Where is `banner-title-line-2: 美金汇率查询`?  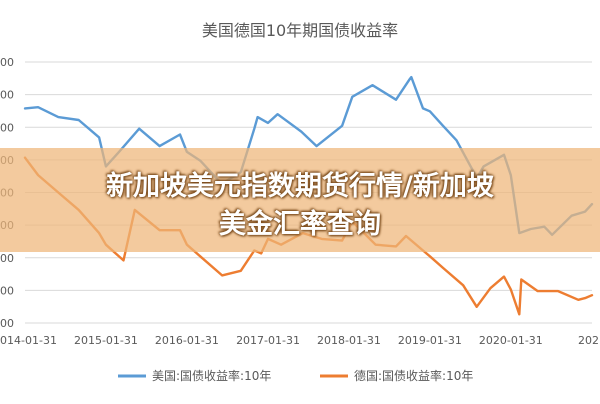 banner-title-line-2: 美金汇率查询 is located at coordinates (300, 224).